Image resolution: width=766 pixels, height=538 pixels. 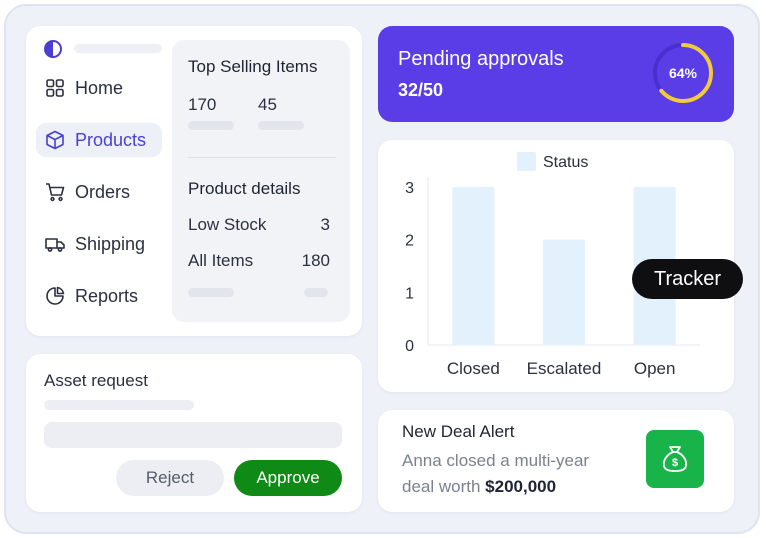 What do you see at coordinates (55, 140) in the screenshot?
I see `box-icon` at bounding box center [55, 140].